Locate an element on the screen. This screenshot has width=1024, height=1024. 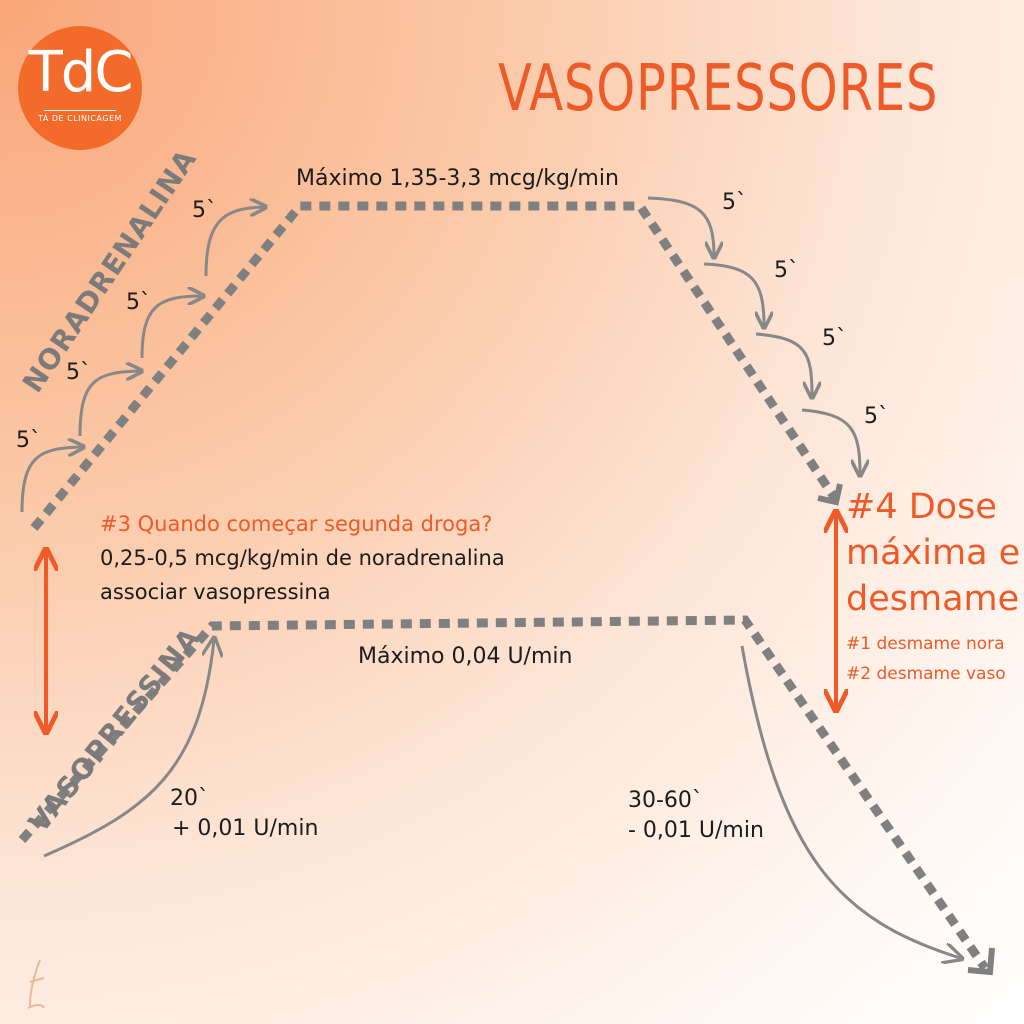
weaning-title-line-1: #4 Dose is located at coordinates (921, 507).